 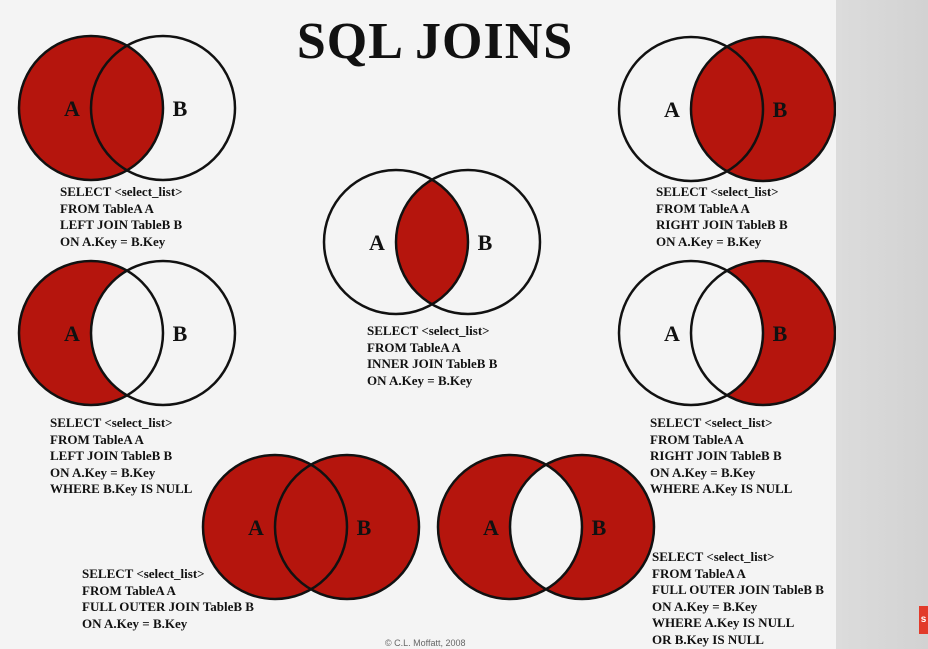 What do you see at coordinates (708, 639) in the screenshot?
I see `sql-line: OR B.Key IS NULL` at bounding box center [708, 639].